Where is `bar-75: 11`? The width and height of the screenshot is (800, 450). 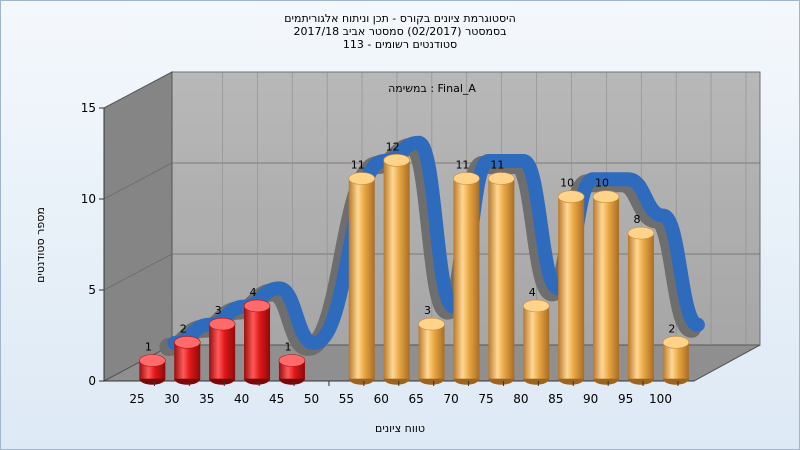
bar-75: 11 is located at coordinates (501, 272).